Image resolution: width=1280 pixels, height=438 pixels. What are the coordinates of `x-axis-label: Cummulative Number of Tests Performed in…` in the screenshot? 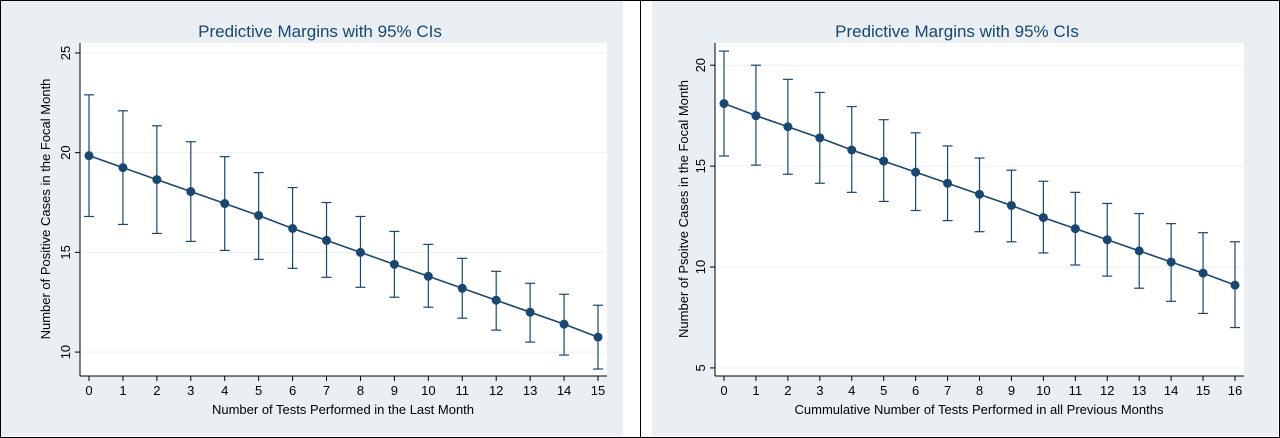 It's located at (979, 409).